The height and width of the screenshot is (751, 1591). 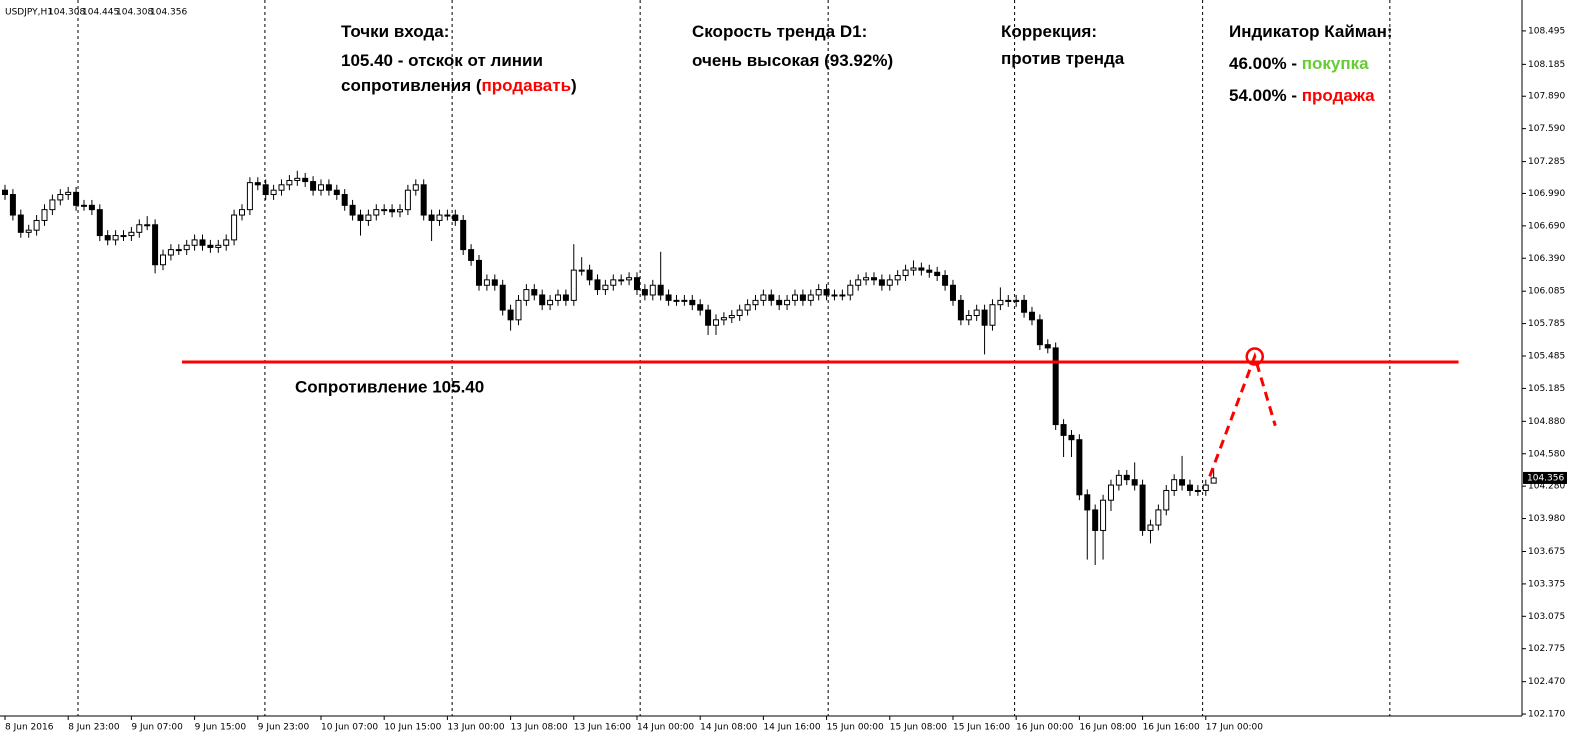 What do you see at coordinates (66, 13) in the screenshot?
I see `header-open: 104.308` at bounding box center [66, 13].